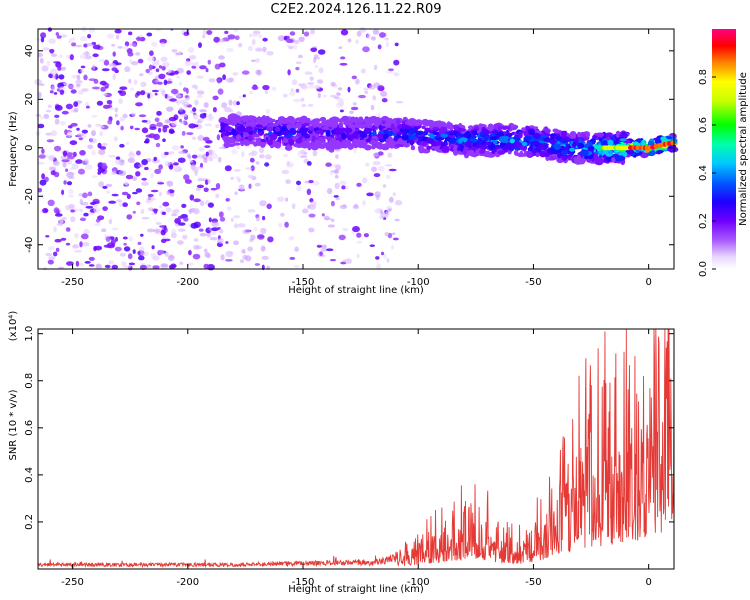 This screenshot has width=750, height=600. Describe the element at coordinates (13, 424) in the screenshot. I see `snr-y-label: SNR (10 * v/v)` at that location.